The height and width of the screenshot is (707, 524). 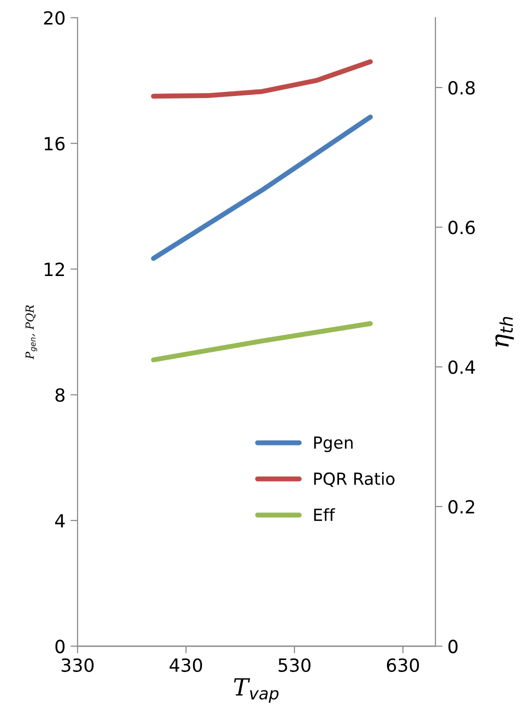 I want to click on legend-label: Eff, so click(x=325, y=514).